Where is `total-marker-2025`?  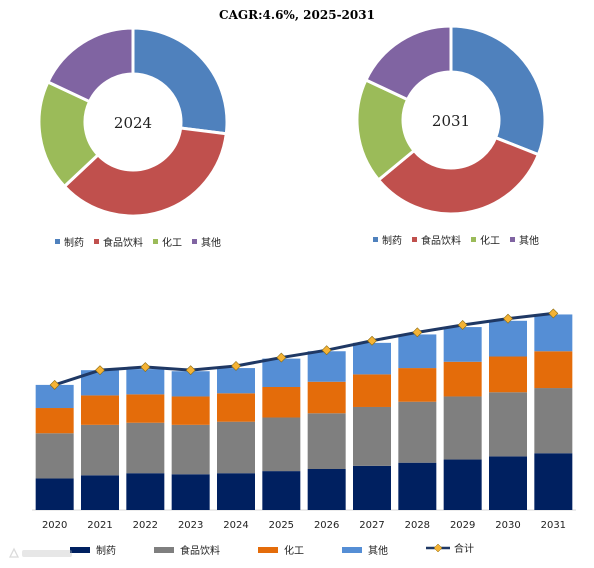
total-marker-2025 is located at coordinates (281, 357).